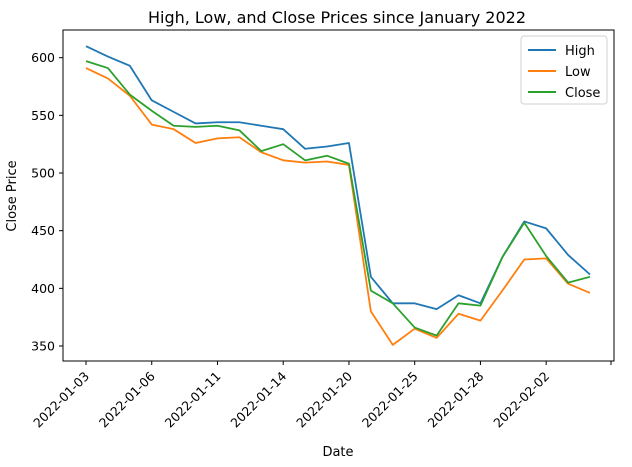  What do you see at coordinates (193, 400) in the screenshot?
I see `x-tick-label: 2022-01-11` at bounding box center [193, 400].